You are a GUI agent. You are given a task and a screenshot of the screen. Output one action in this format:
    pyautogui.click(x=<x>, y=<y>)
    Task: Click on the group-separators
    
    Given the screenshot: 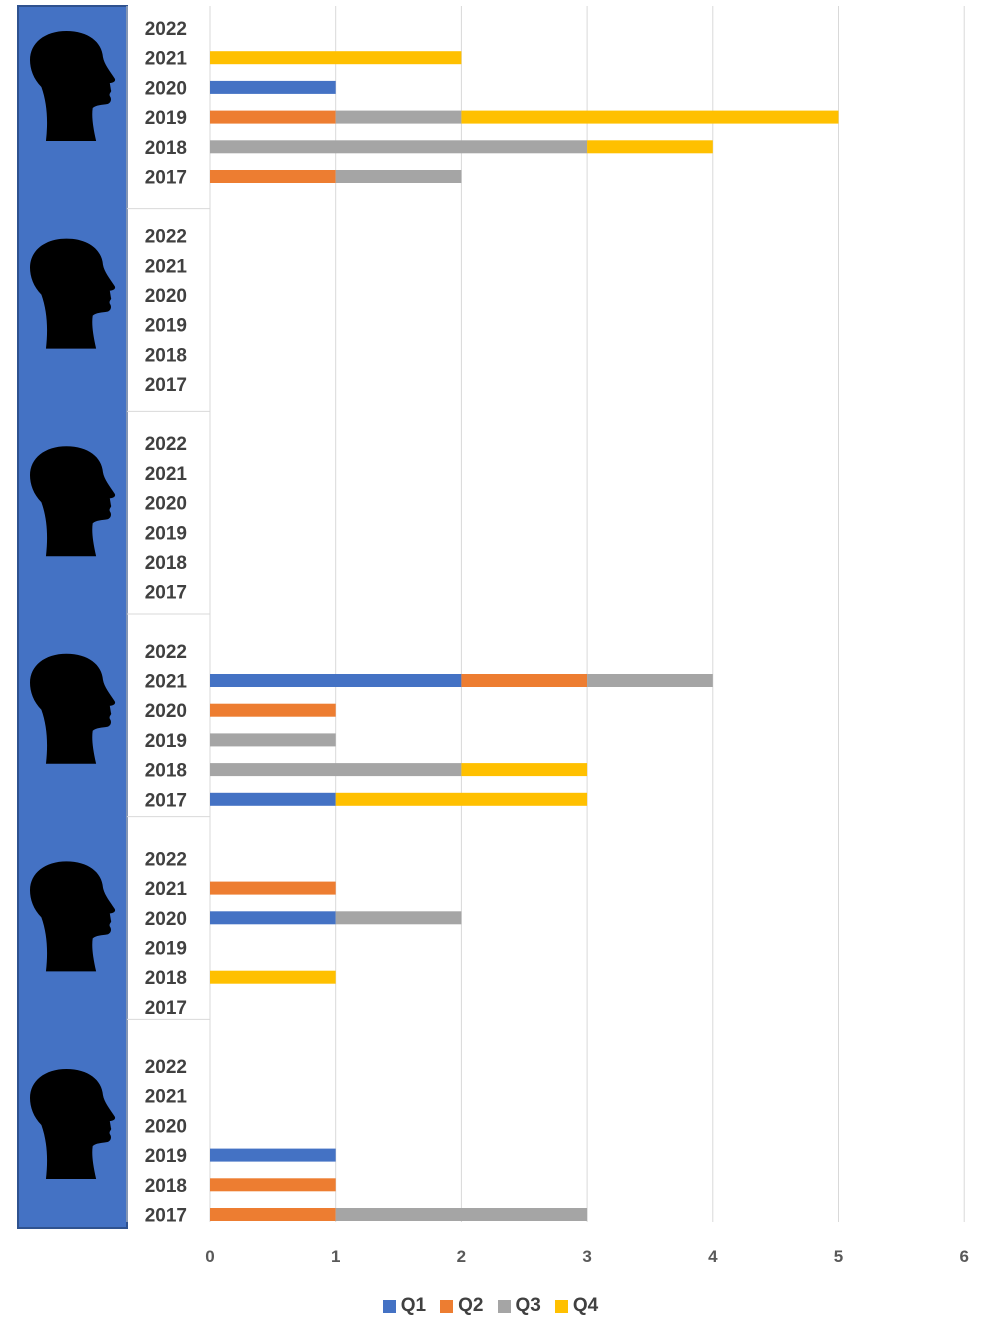 What is the action you would take?
    pyautogui.click(x=168, y=614)
    